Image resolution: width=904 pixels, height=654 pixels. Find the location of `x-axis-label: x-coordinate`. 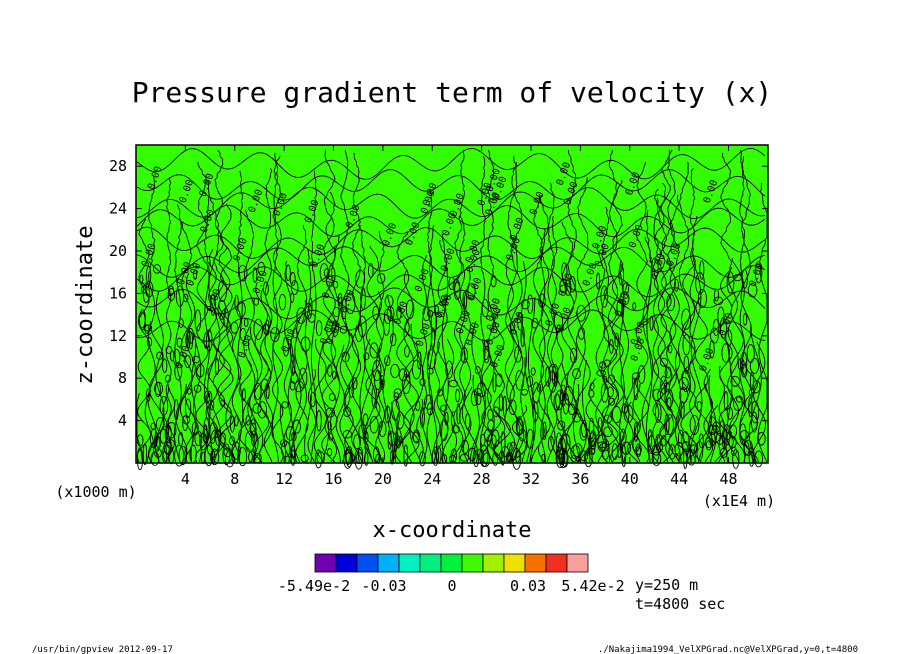

x-axis-label: x-coordinate is located at coordinates (452, 530).